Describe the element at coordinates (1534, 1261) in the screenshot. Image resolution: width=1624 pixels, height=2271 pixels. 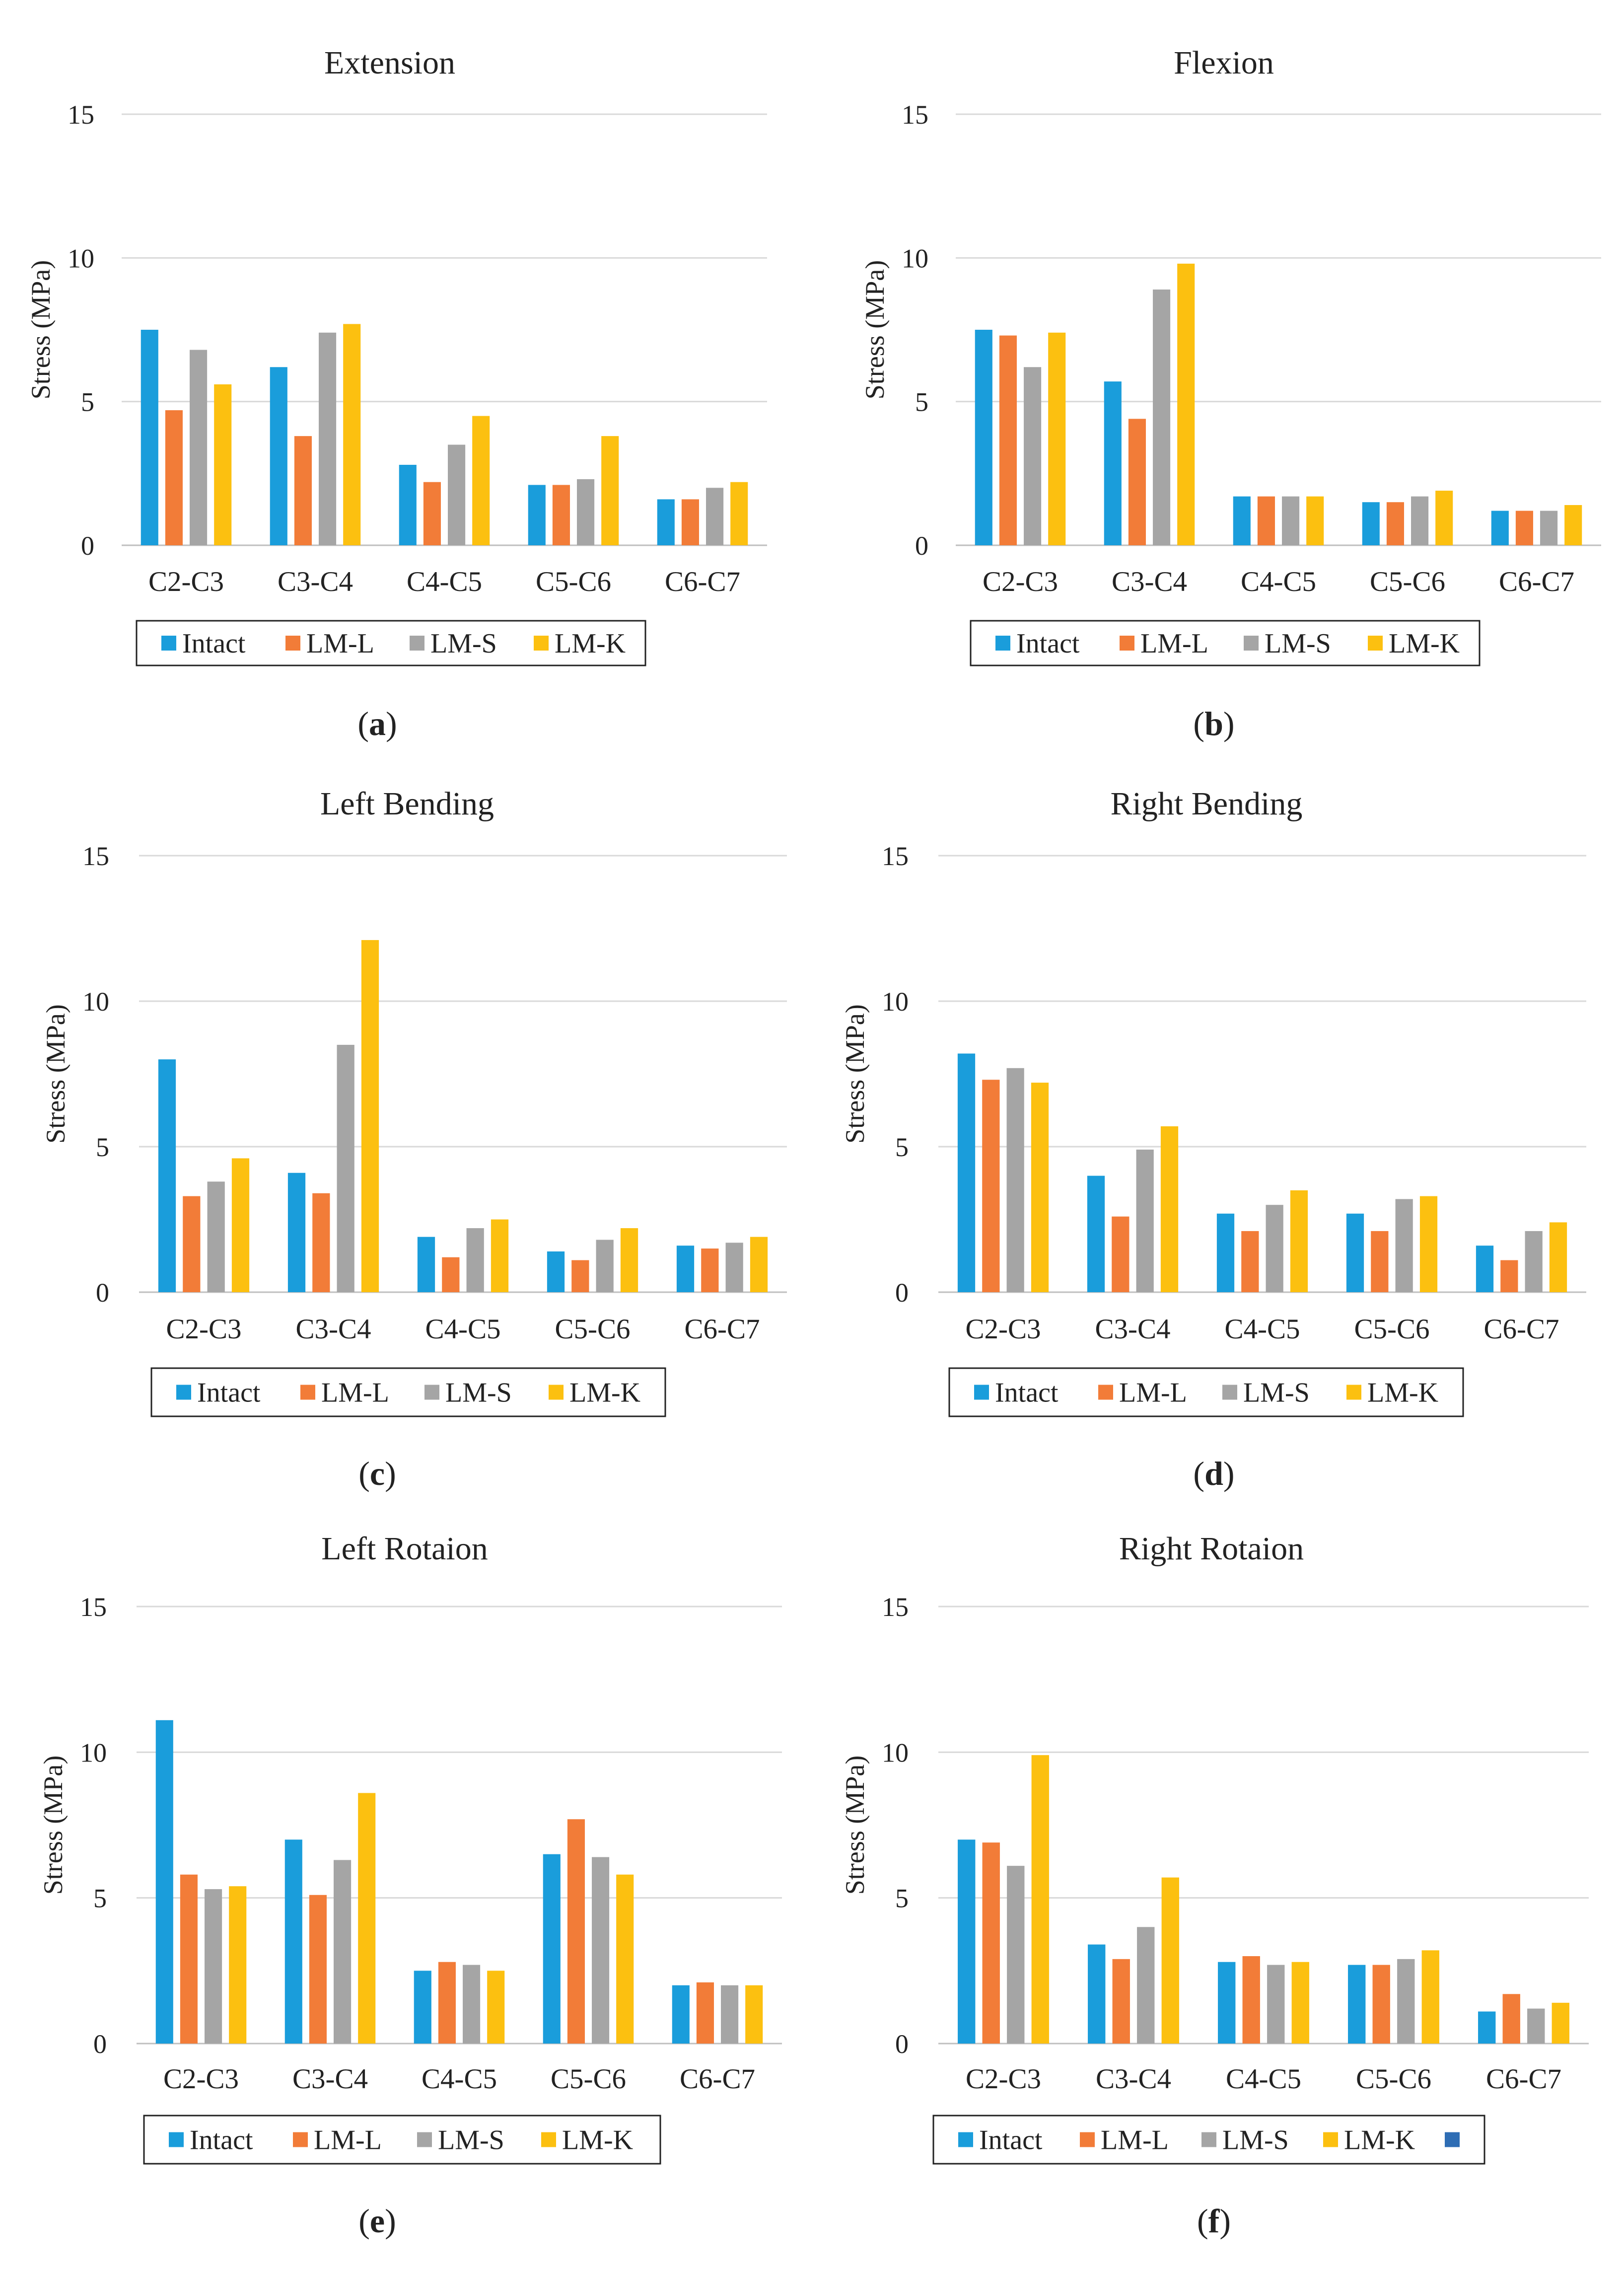
I see `bar-lm-s-c6-c7` at that location.